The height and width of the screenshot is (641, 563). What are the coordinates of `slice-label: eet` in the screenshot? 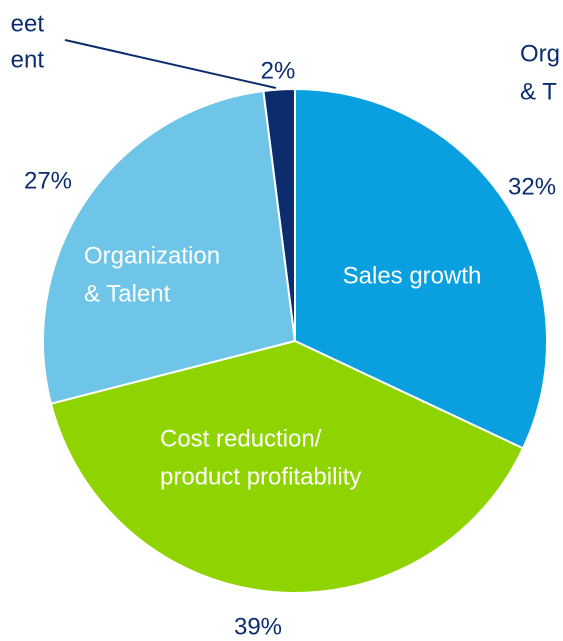 It's located at (28, 23).